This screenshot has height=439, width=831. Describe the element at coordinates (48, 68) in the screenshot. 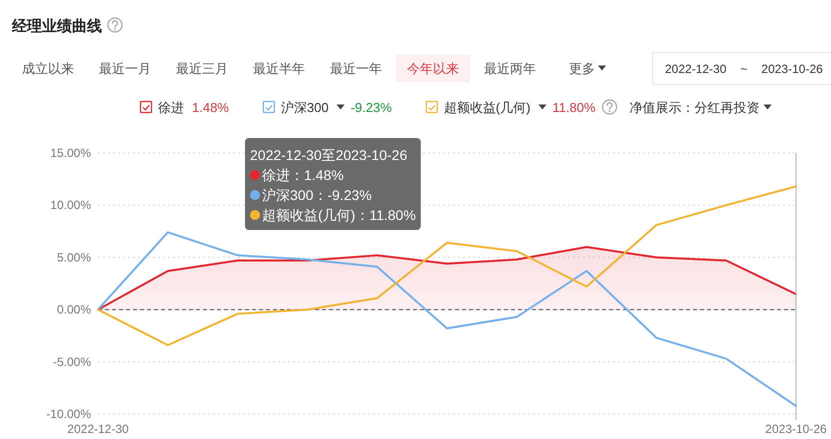

I see `text: 成立以来` at that location.